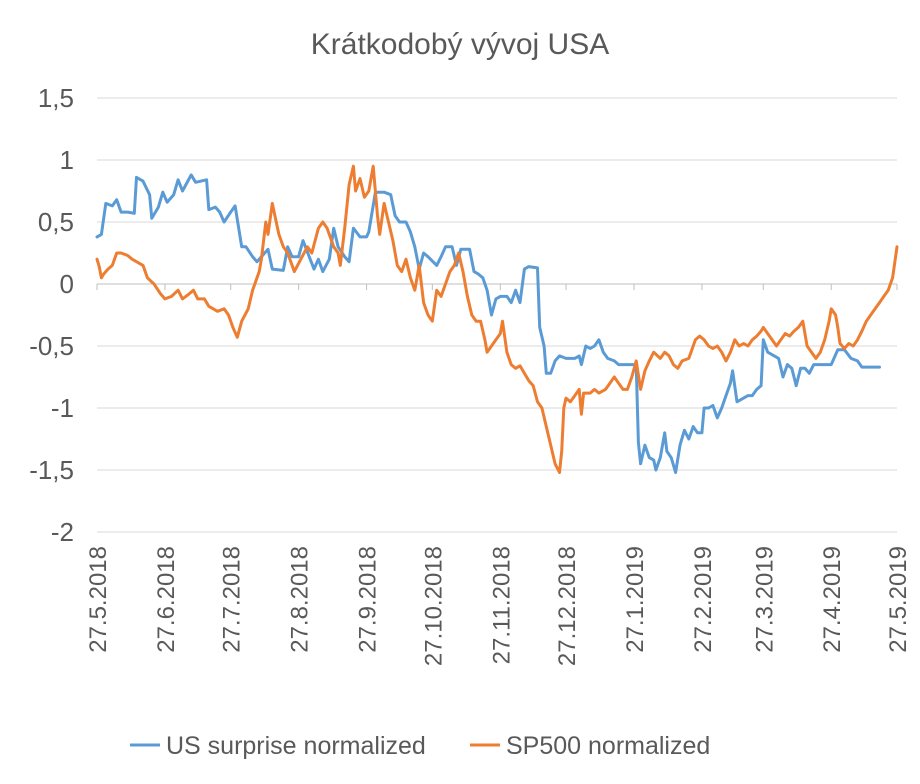  Describe the element at coordinates (67, 284) in the screenshot. I see `y-tick-label: 0` at that location.